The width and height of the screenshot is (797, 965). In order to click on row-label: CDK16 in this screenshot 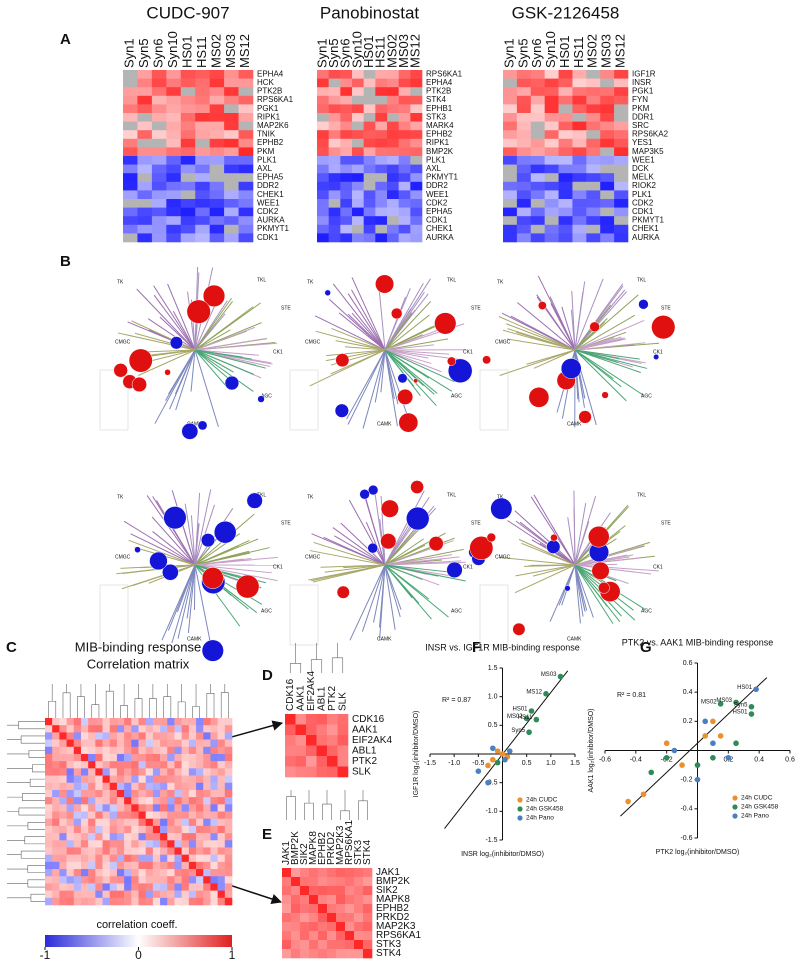, I will do `click(368, 719)`.